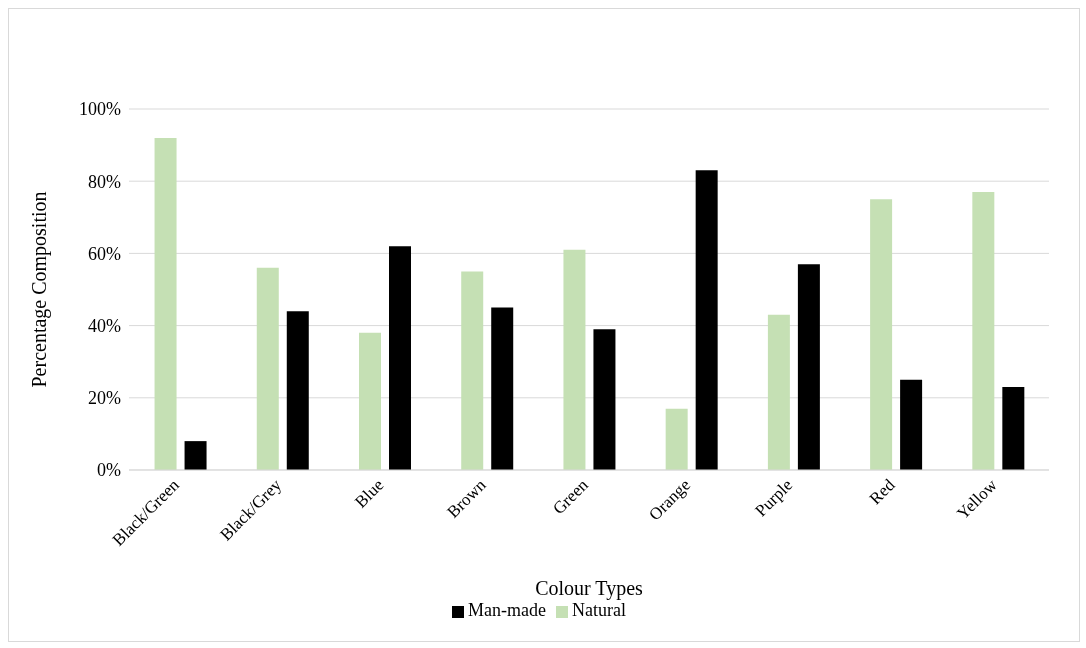  Describe the element at coordinates (104, 181) in the screenshot. I see `y-tick-label: 80%` at that location.